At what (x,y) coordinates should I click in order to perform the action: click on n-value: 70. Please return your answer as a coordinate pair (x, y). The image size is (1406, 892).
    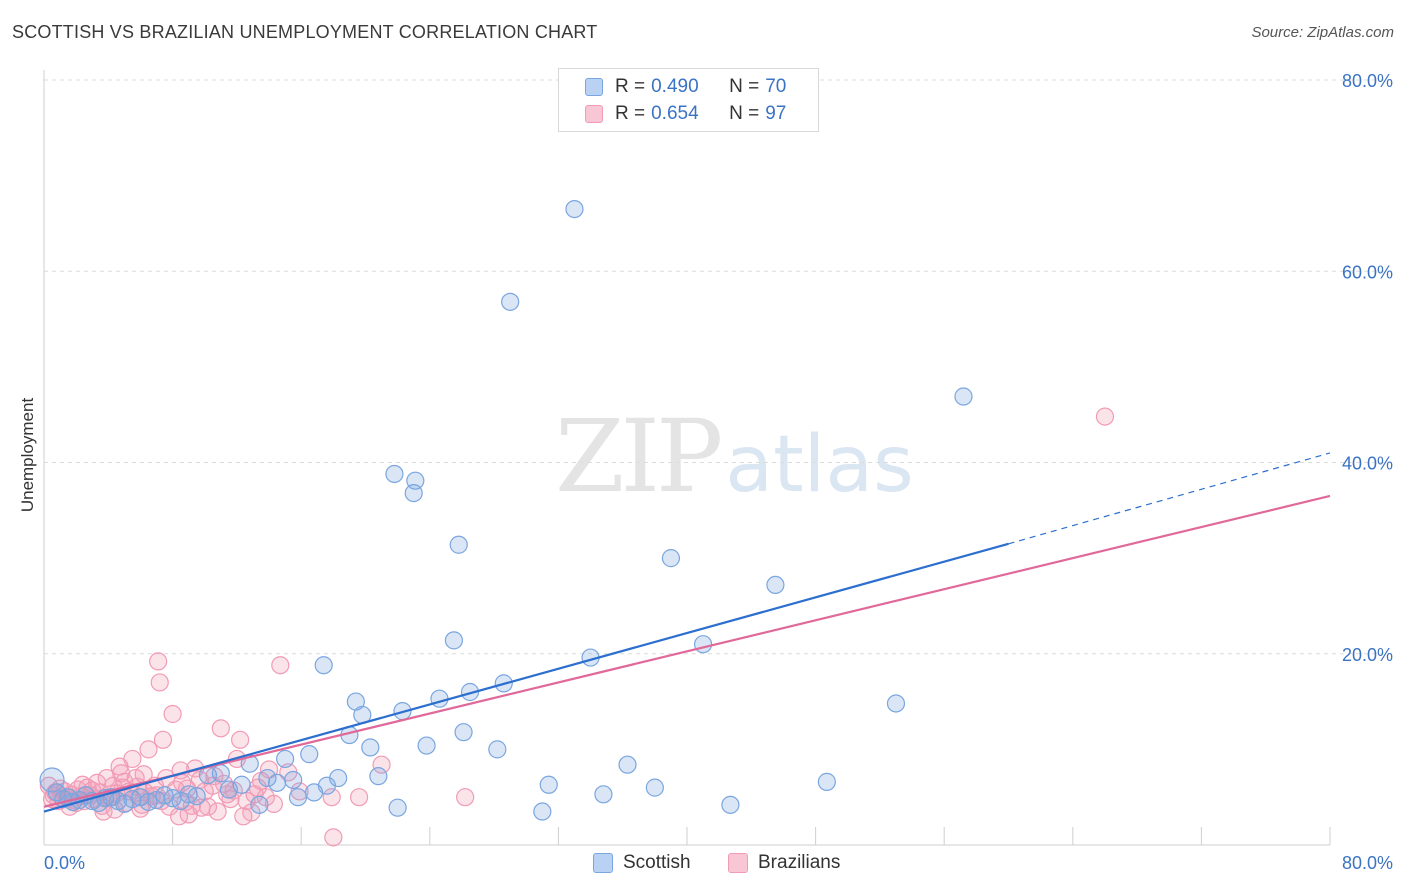
    Looking at the image, I should click on (776, 86).